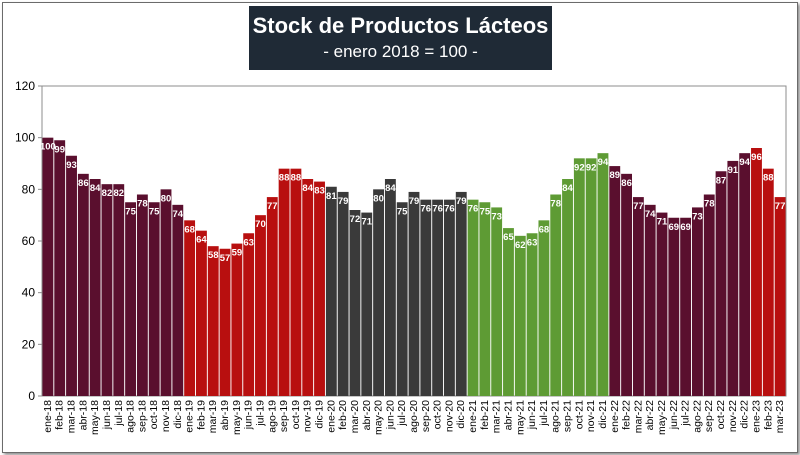 The image size is (800, 455). I want to click on x-tick-label-nov-19: nov-19, so click(308, 416).